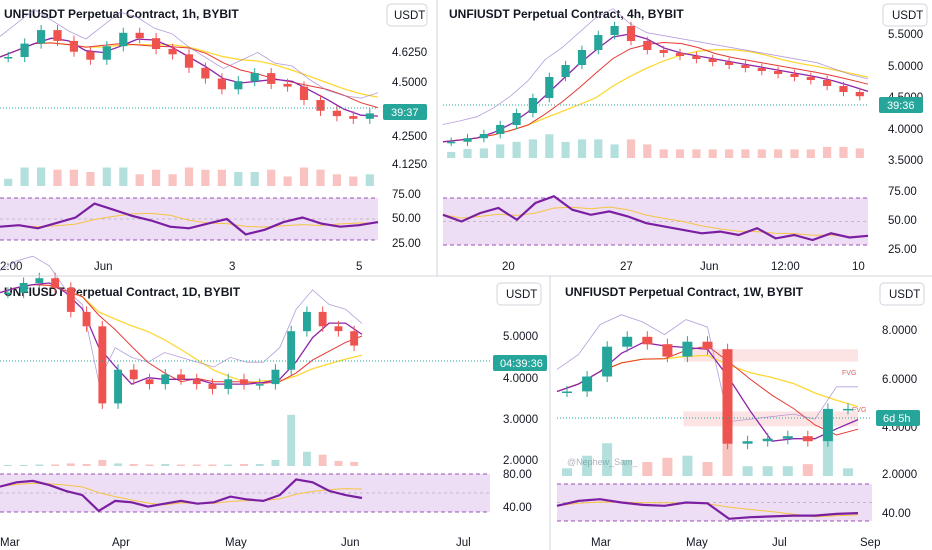  What do you see at coordinates (517, 508) in the screenshot?
I see `panel-1d-rsi-tick: 40.00` at bounding box center [517, 508].